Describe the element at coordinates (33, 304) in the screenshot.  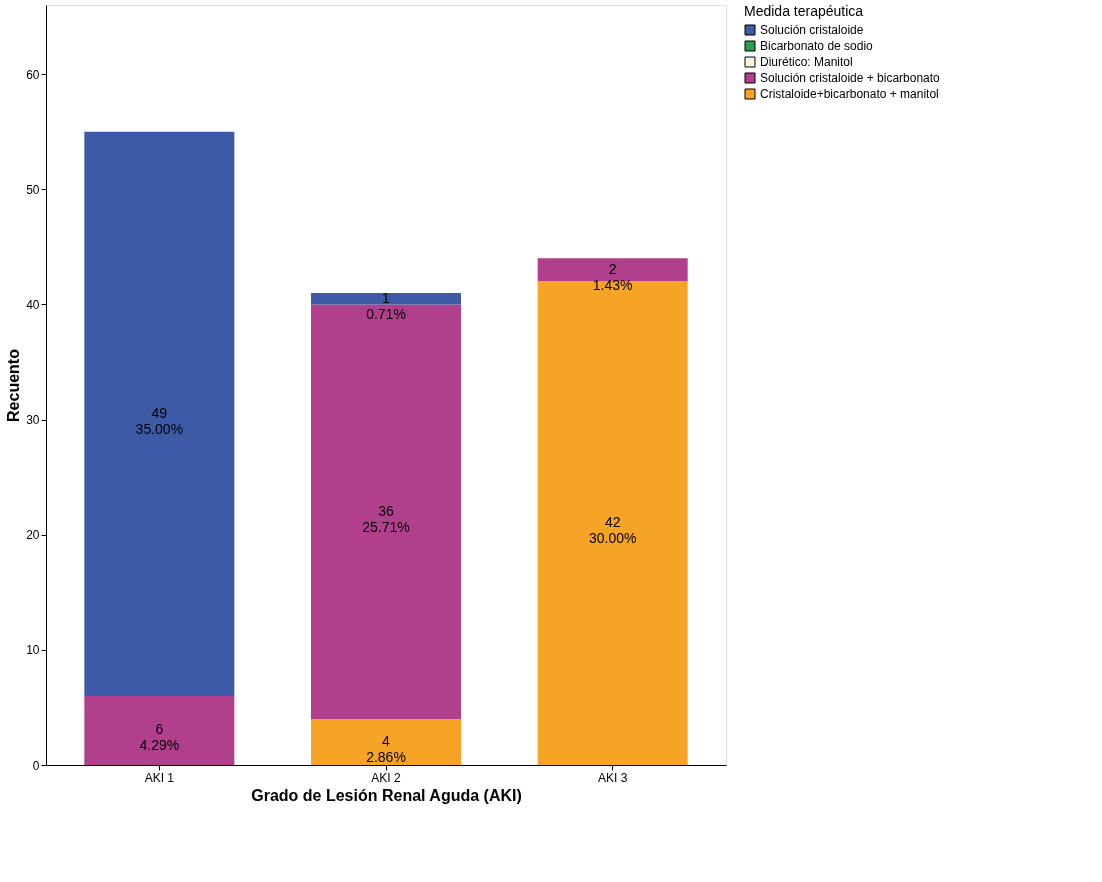
I see `y-tick-label: 40` at that location.